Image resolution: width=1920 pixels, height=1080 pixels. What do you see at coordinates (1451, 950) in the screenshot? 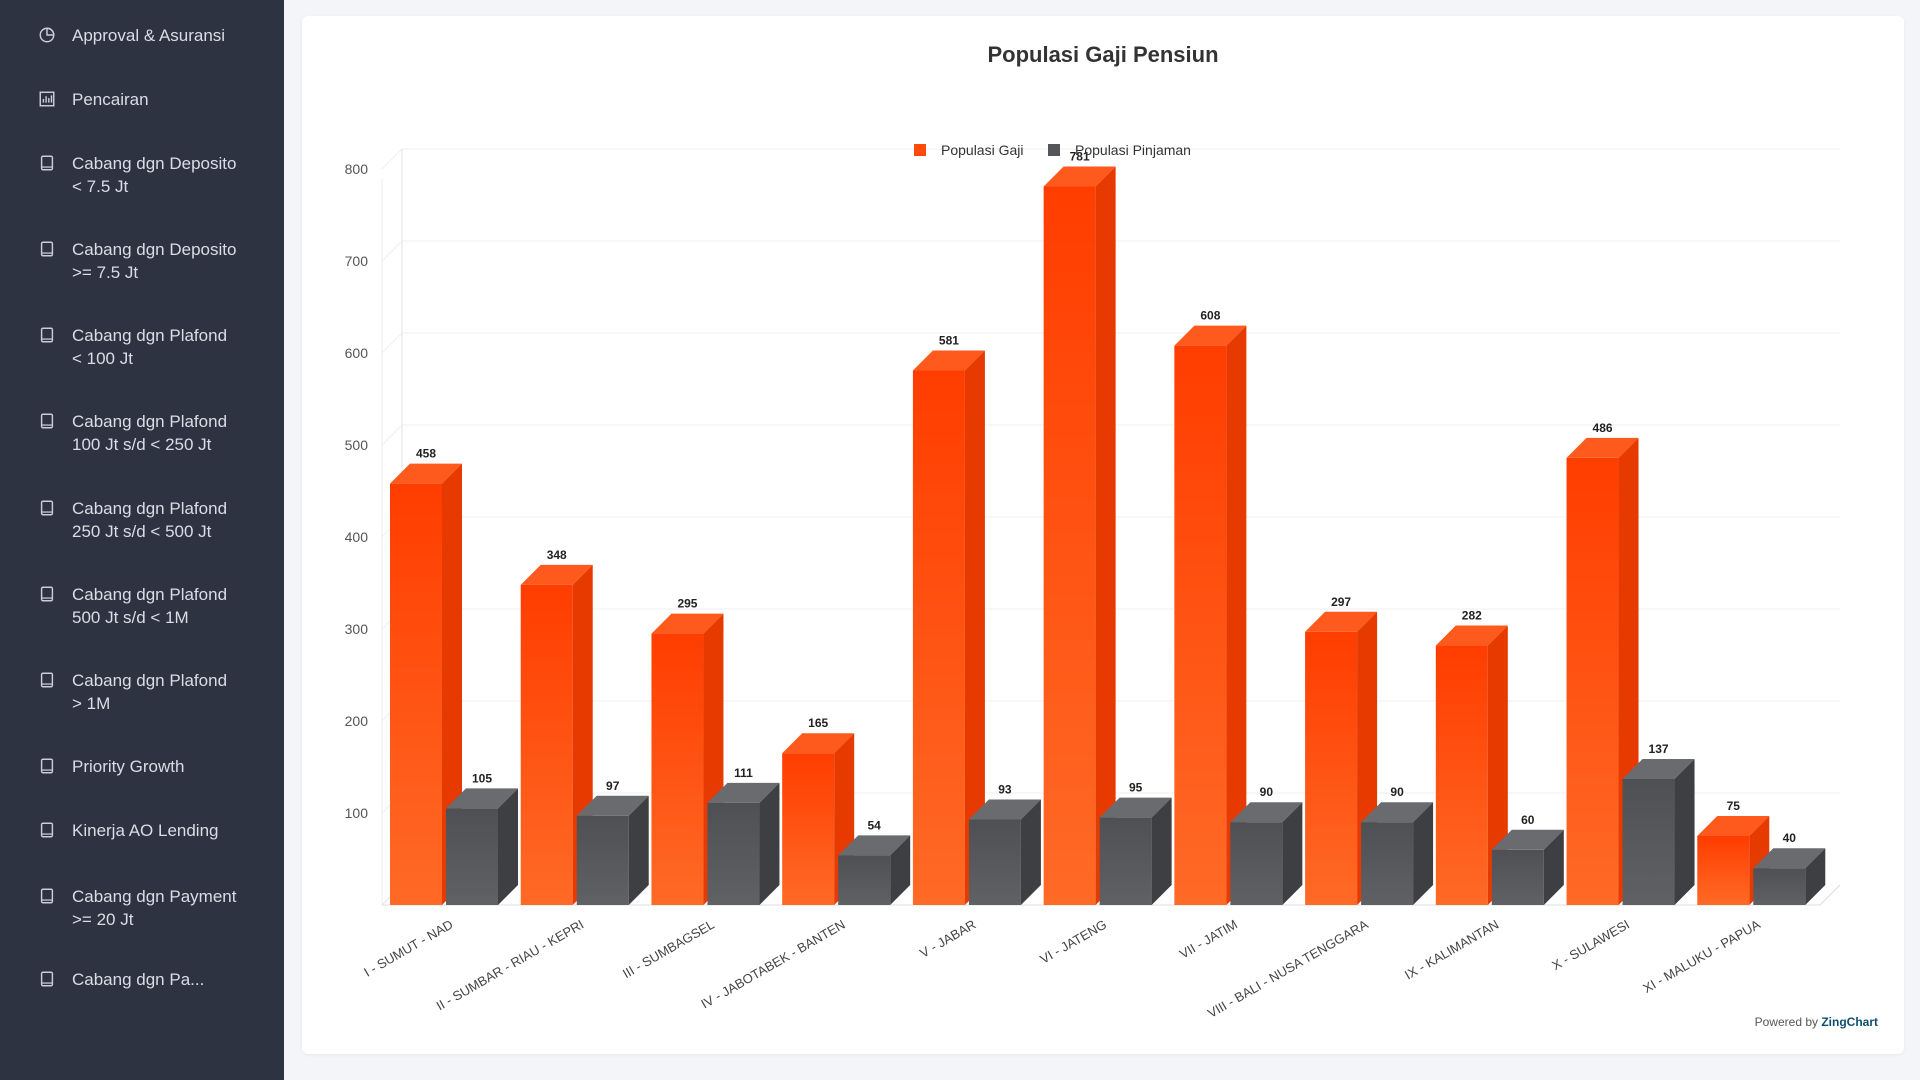
I see `x-tick-label: IX - KALIMANTAN` at bounding box center [1451, 950].